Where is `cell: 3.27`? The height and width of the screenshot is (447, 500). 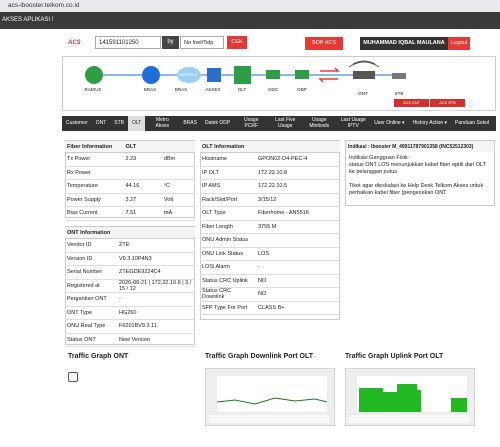 cell: 3.27 is located at coordinates (142, 200).